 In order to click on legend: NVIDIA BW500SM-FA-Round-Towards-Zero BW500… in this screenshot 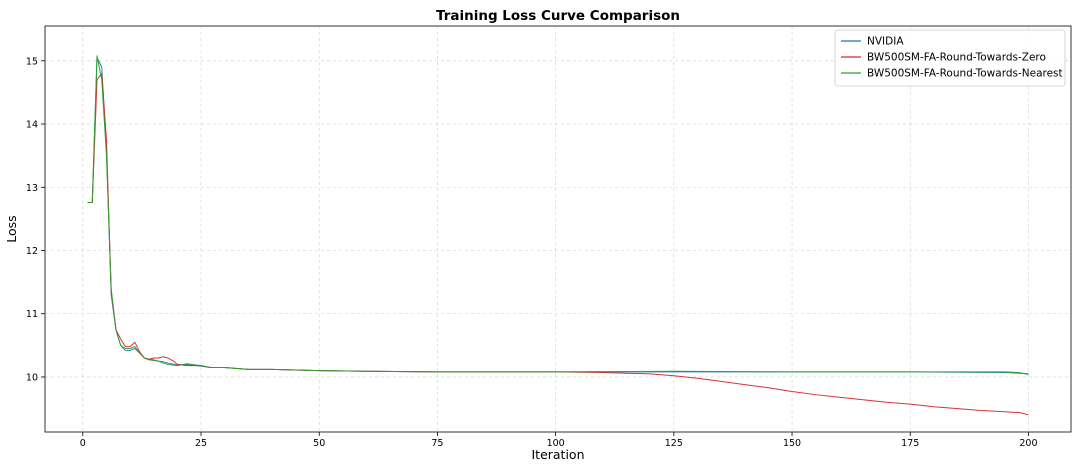, I will do `click(950, 58)`.